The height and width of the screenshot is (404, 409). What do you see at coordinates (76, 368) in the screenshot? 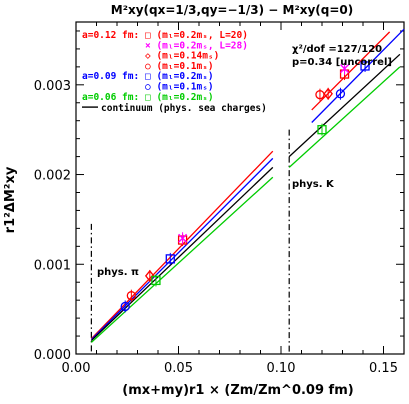
I see `x-tick-label: 0.00` at bounding box center [76, 368].